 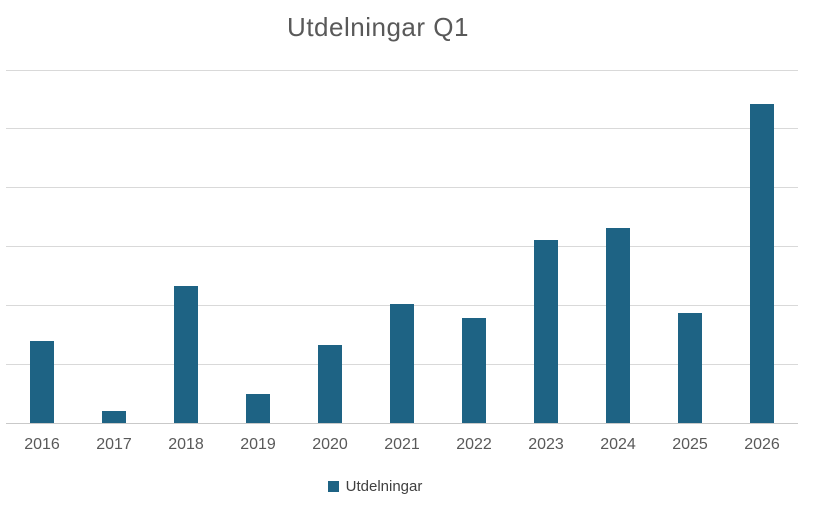 I want to click on x-tick-2025: 2025, so click(x=690, y=444).